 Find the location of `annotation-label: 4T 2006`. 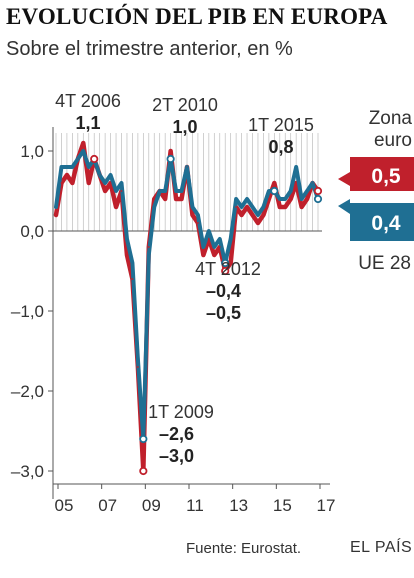

annotation-label: 4T 2006 is located at coordinates (88, 101).